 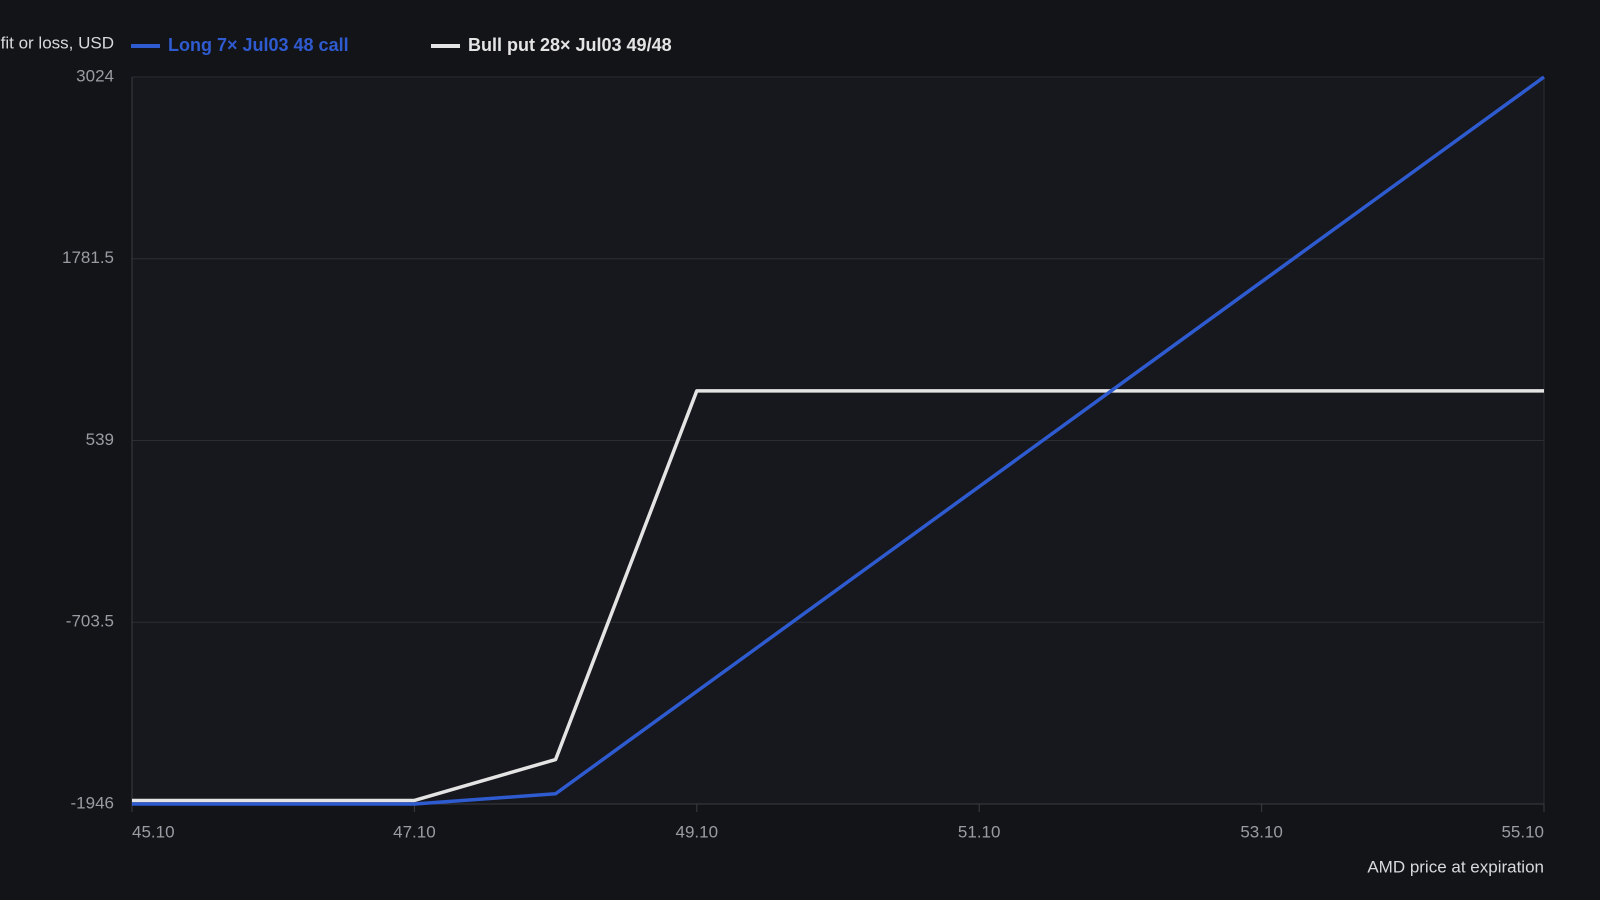 I want to click on x-tick-label: 51.10, so click(x=979, y=831).